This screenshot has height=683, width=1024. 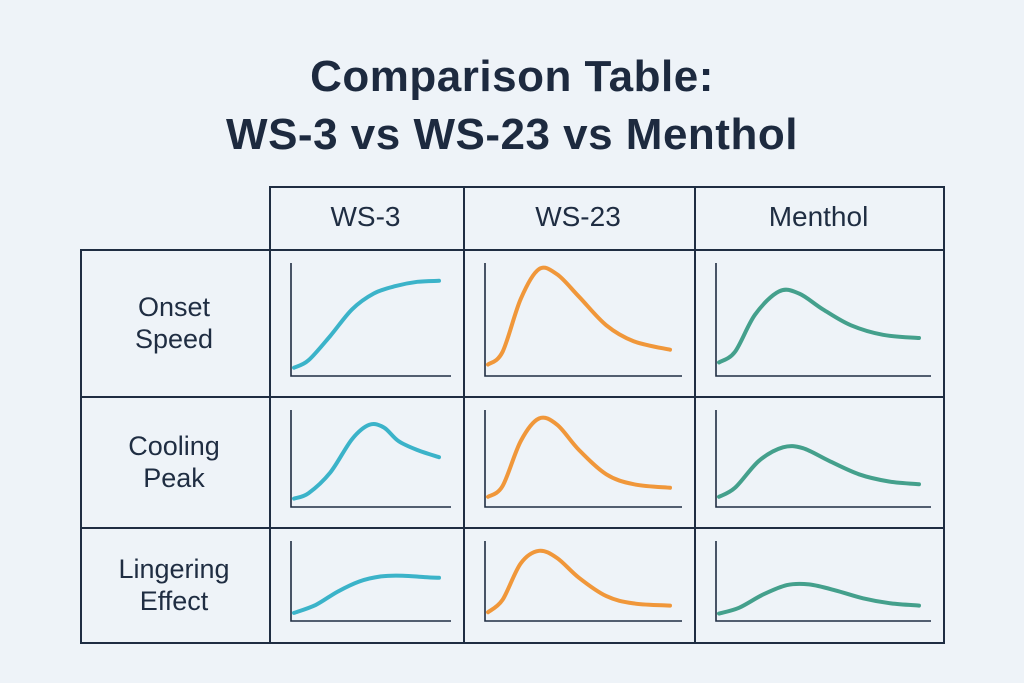 What do you see at coordinates (174, 462) in the screenshot?
I see `row-header-cooling-peak: Cooling Peak` at bounding box center [174, 462].